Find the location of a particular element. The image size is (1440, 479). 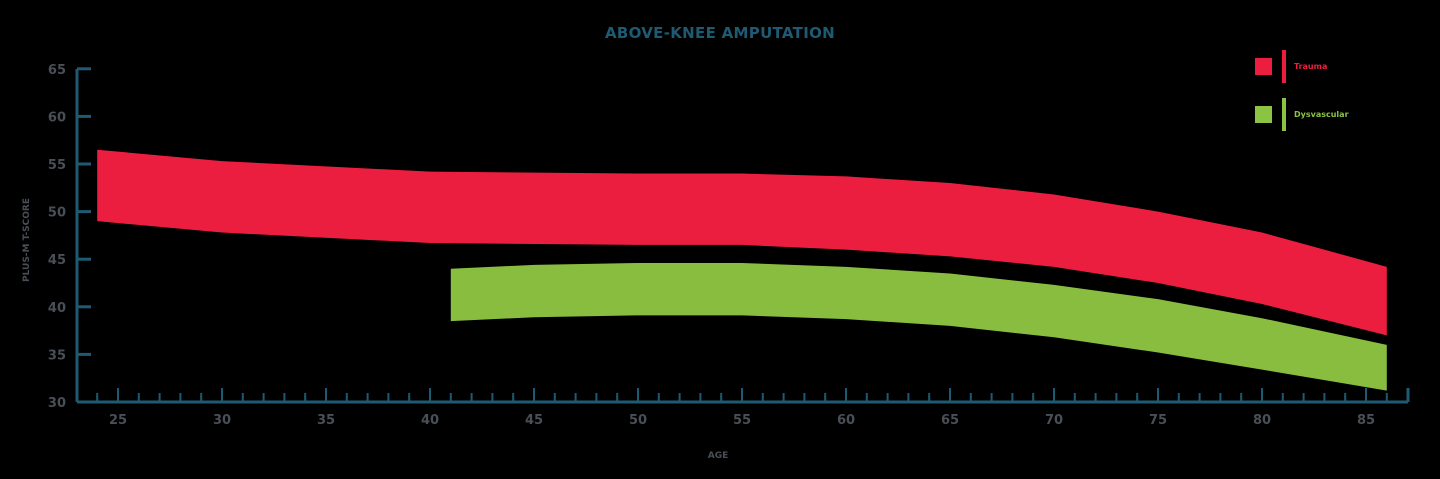

x-axis-label: AGE is located at coordinates (718, 456).